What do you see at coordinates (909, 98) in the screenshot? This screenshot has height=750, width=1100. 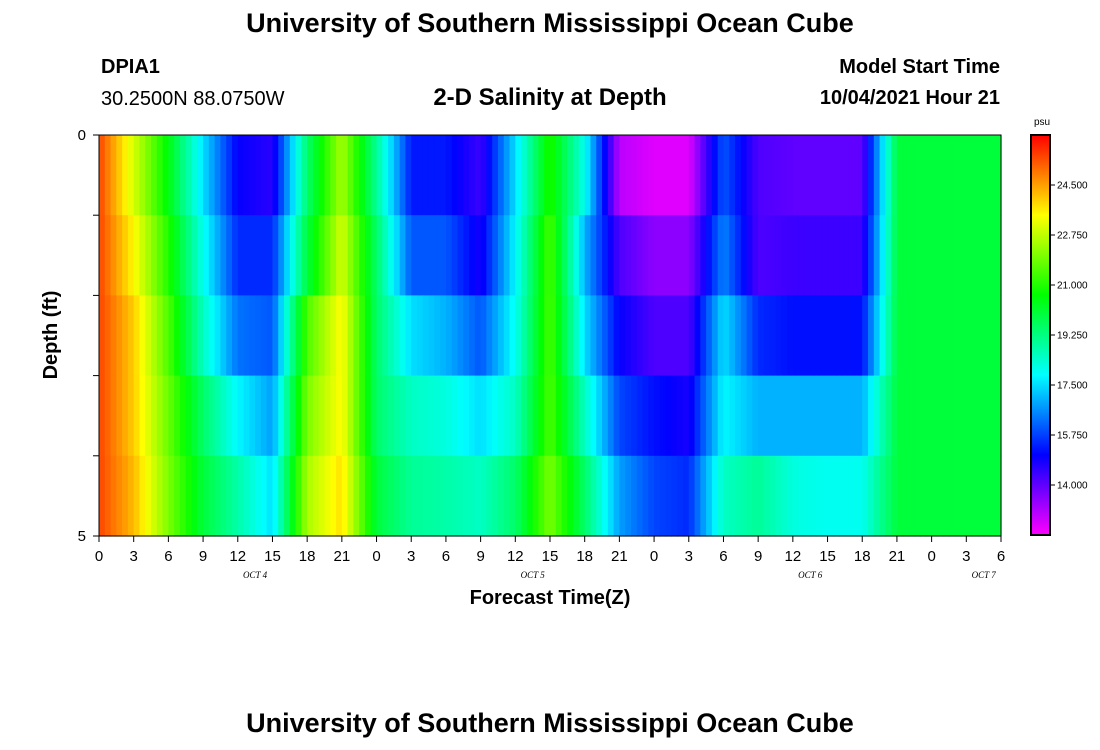 I see `model-start-value: 10/04/2021 Hour 21` at bounding box center [909, 98].